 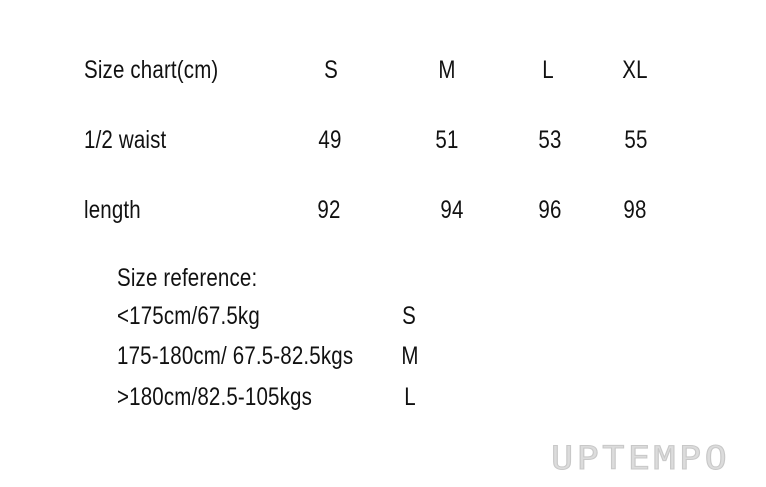 What do you see at coordinates (329, 210) in the screenshot?
I see `table-cell: 92` at bounding box center [329, 210].